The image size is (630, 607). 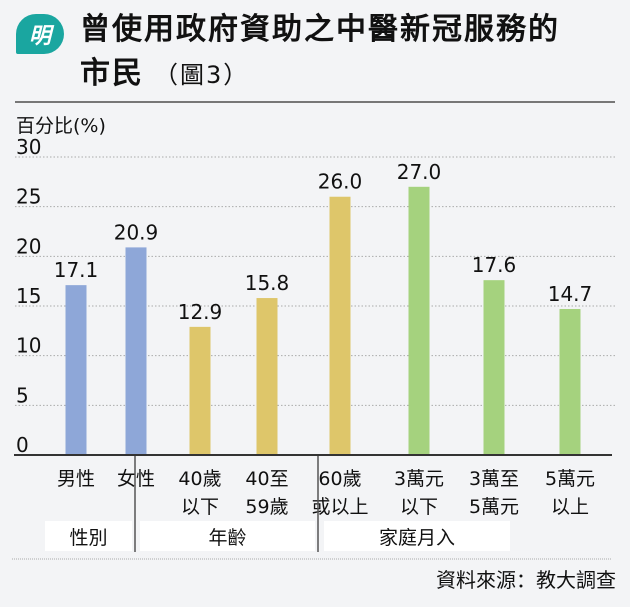 What do you see at coordinates (76, 270) in the screenshot?
I see `data-label: 17.1` at bounding box center [76, 270].